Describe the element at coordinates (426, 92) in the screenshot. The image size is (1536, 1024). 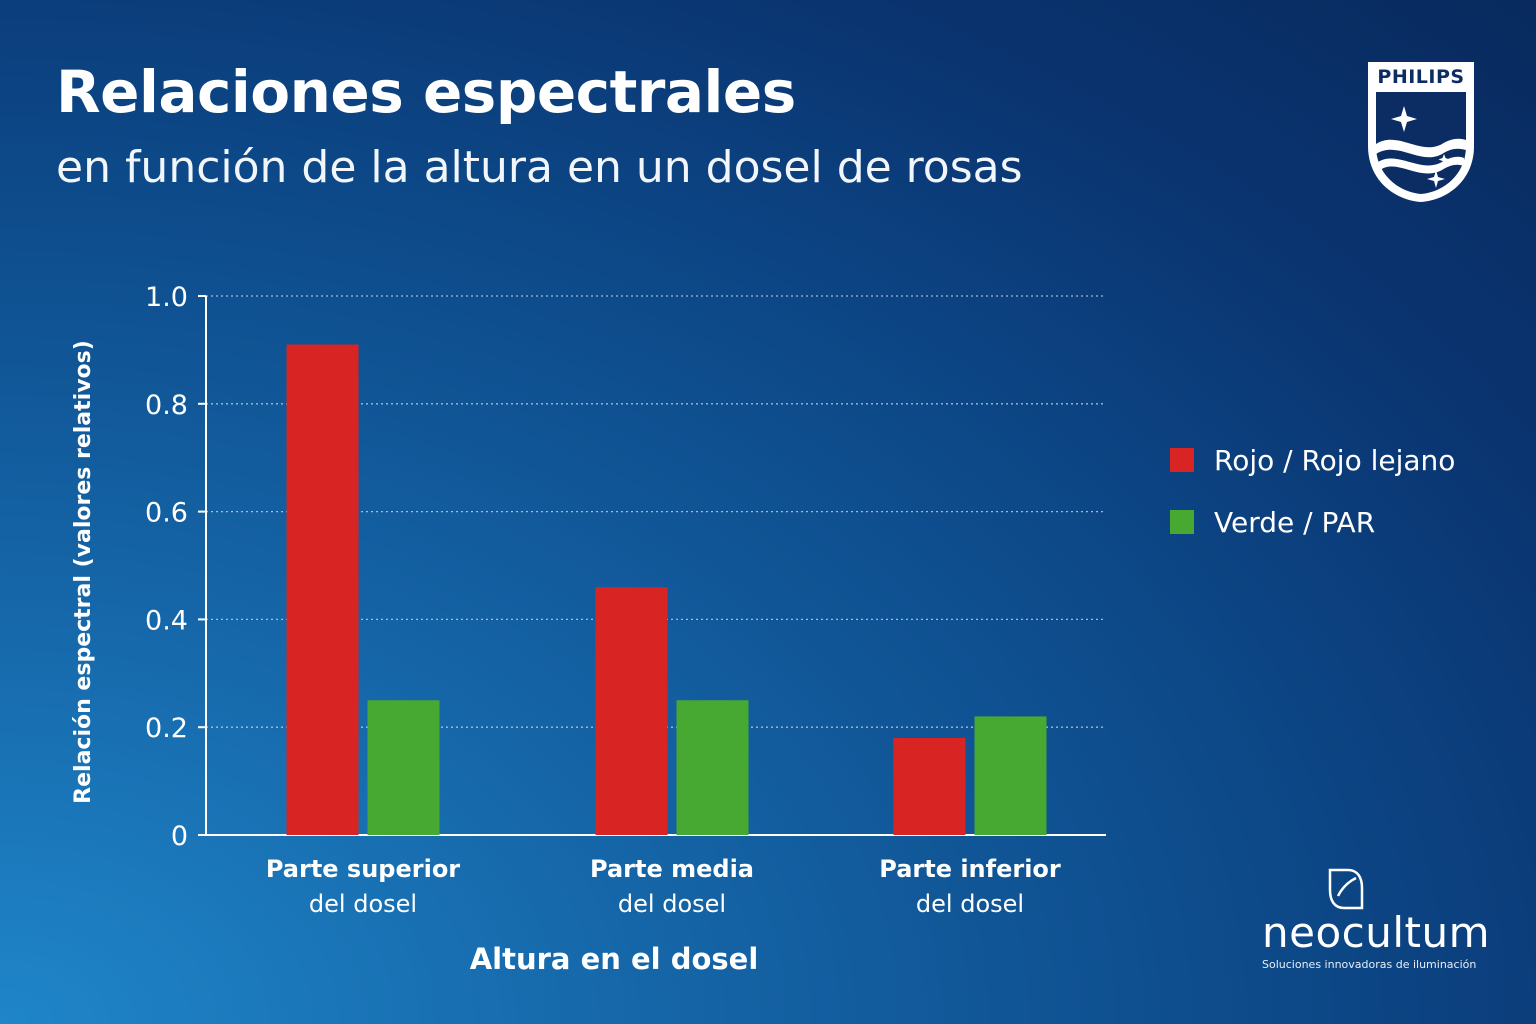
I see `chart-title: Relaciones espectrales` at that location.